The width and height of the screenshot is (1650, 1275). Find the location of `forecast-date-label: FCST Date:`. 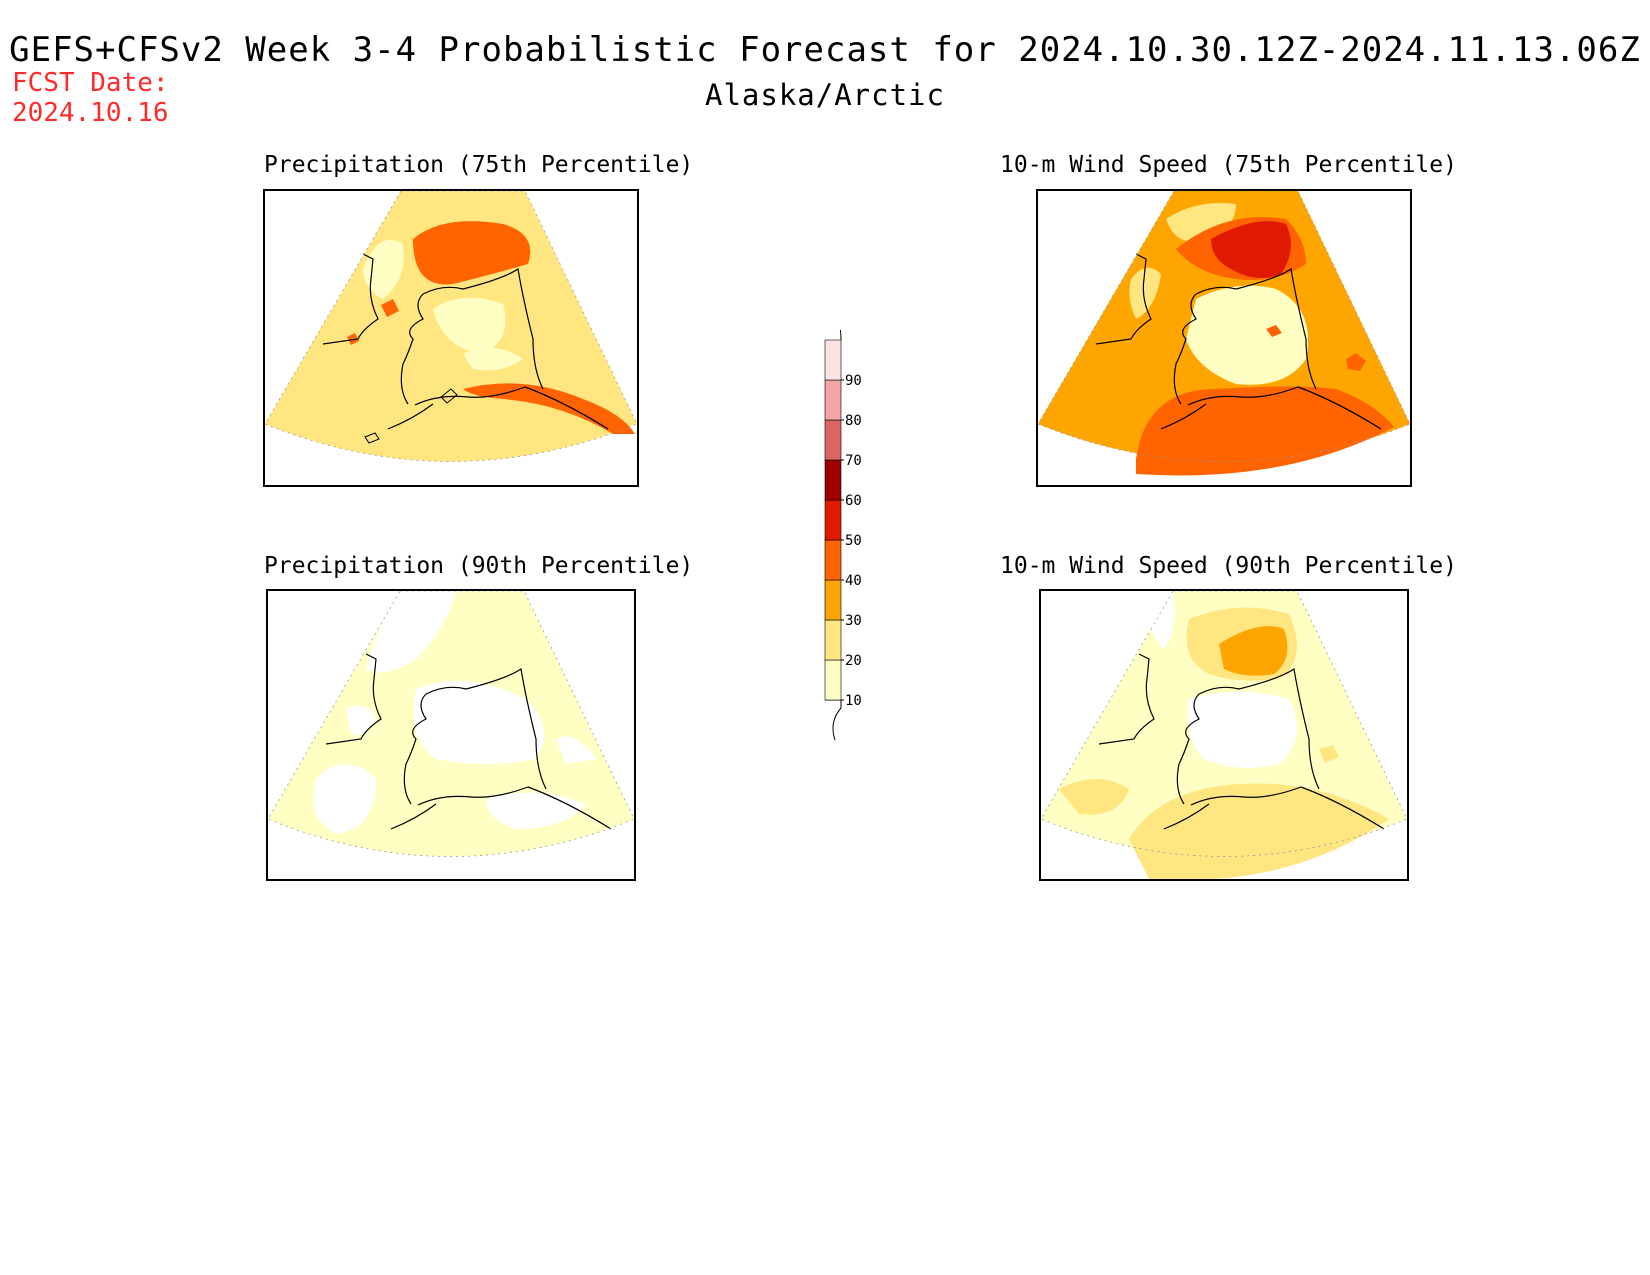

forecast-date-label: FCST Date: is located at coordinates (90, 83).